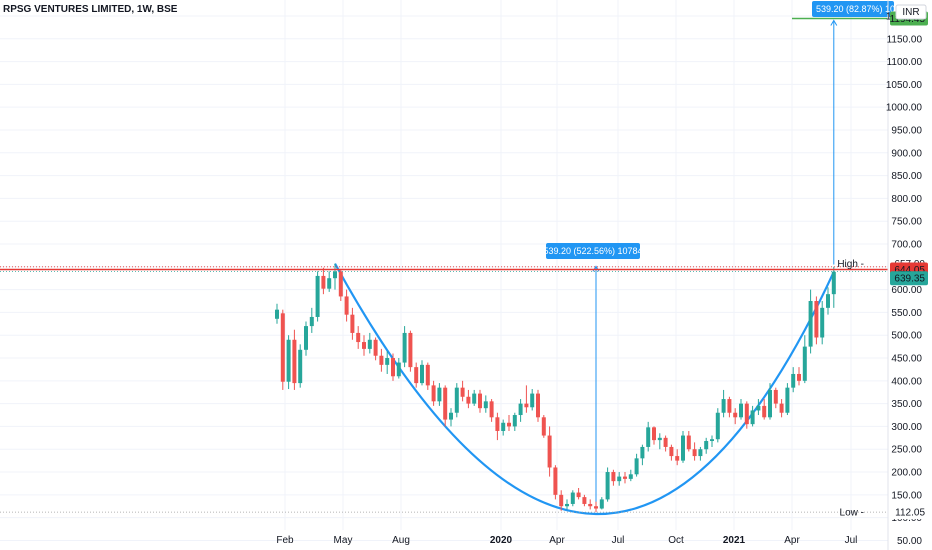  Describe the element at coordinates (593, 251) in the screenshot. I see `measure-label-1: 539.20 (522.56%) 10784` at that location.